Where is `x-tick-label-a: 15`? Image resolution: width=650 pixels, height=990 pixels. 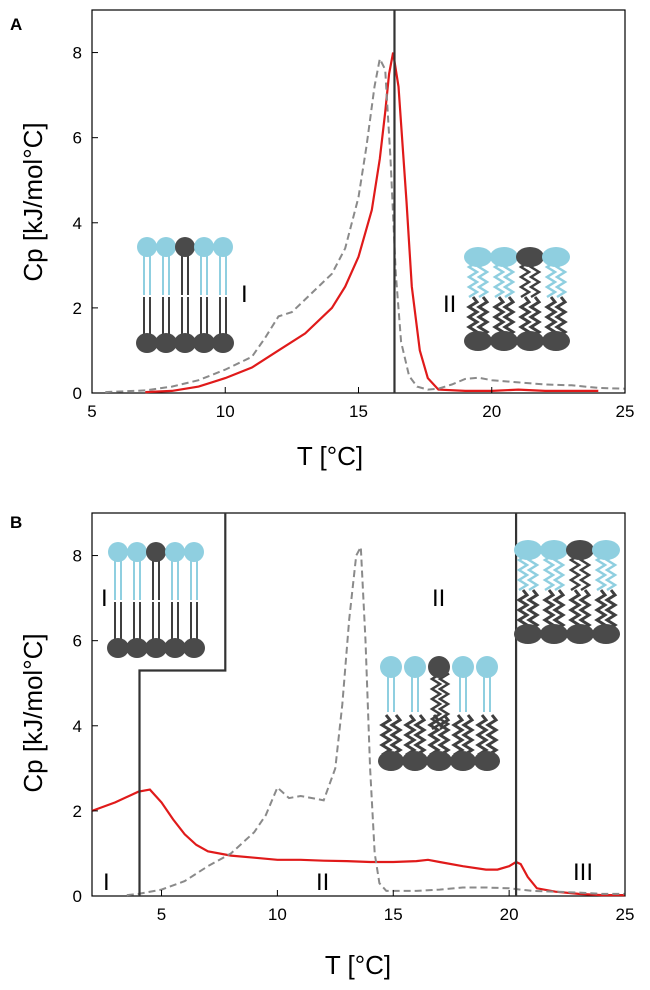 x-tick-label-a: 15 is located at coordinates (358, 411).